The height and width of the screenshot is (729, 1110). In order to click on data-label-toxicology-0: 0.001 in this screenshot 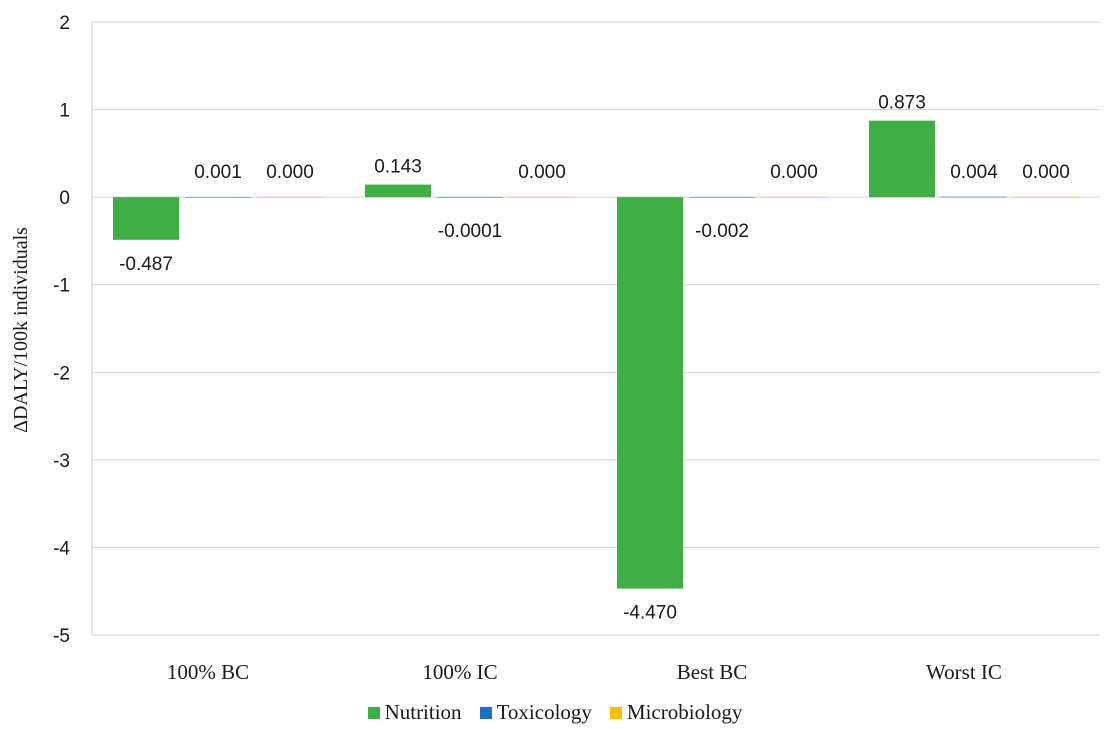, I will do `click(218, 172)`.